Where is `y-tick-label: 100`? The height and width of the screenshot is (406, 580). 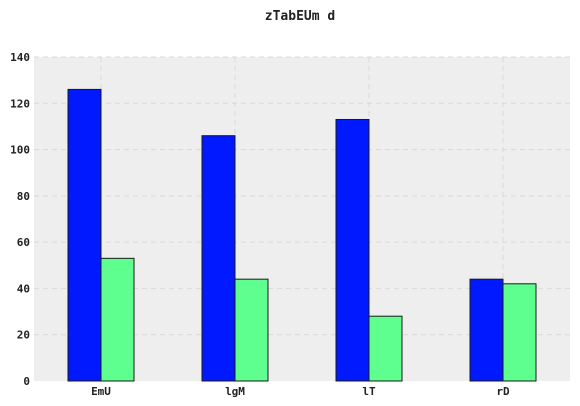 y-tick-label: 100 is located at coordinates (20, 150).